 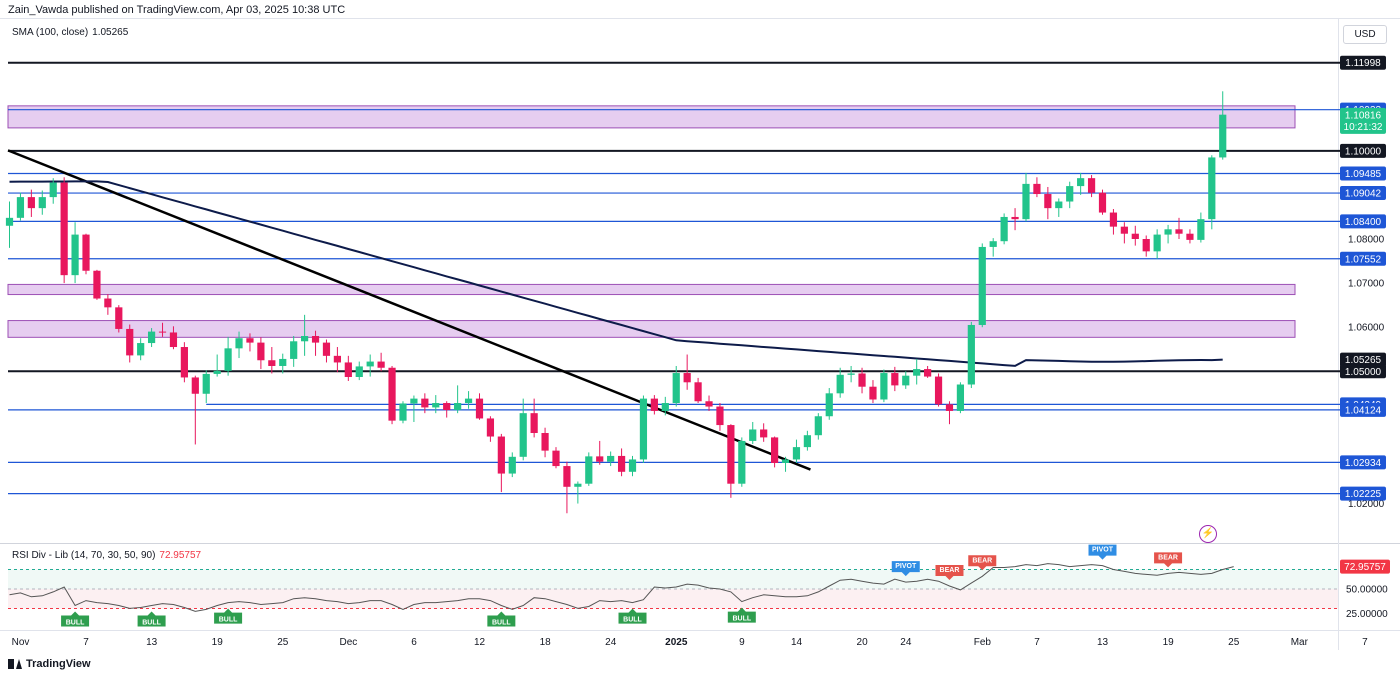 I want to click on time-tick-label: 25, so click(x=1234, y=642).